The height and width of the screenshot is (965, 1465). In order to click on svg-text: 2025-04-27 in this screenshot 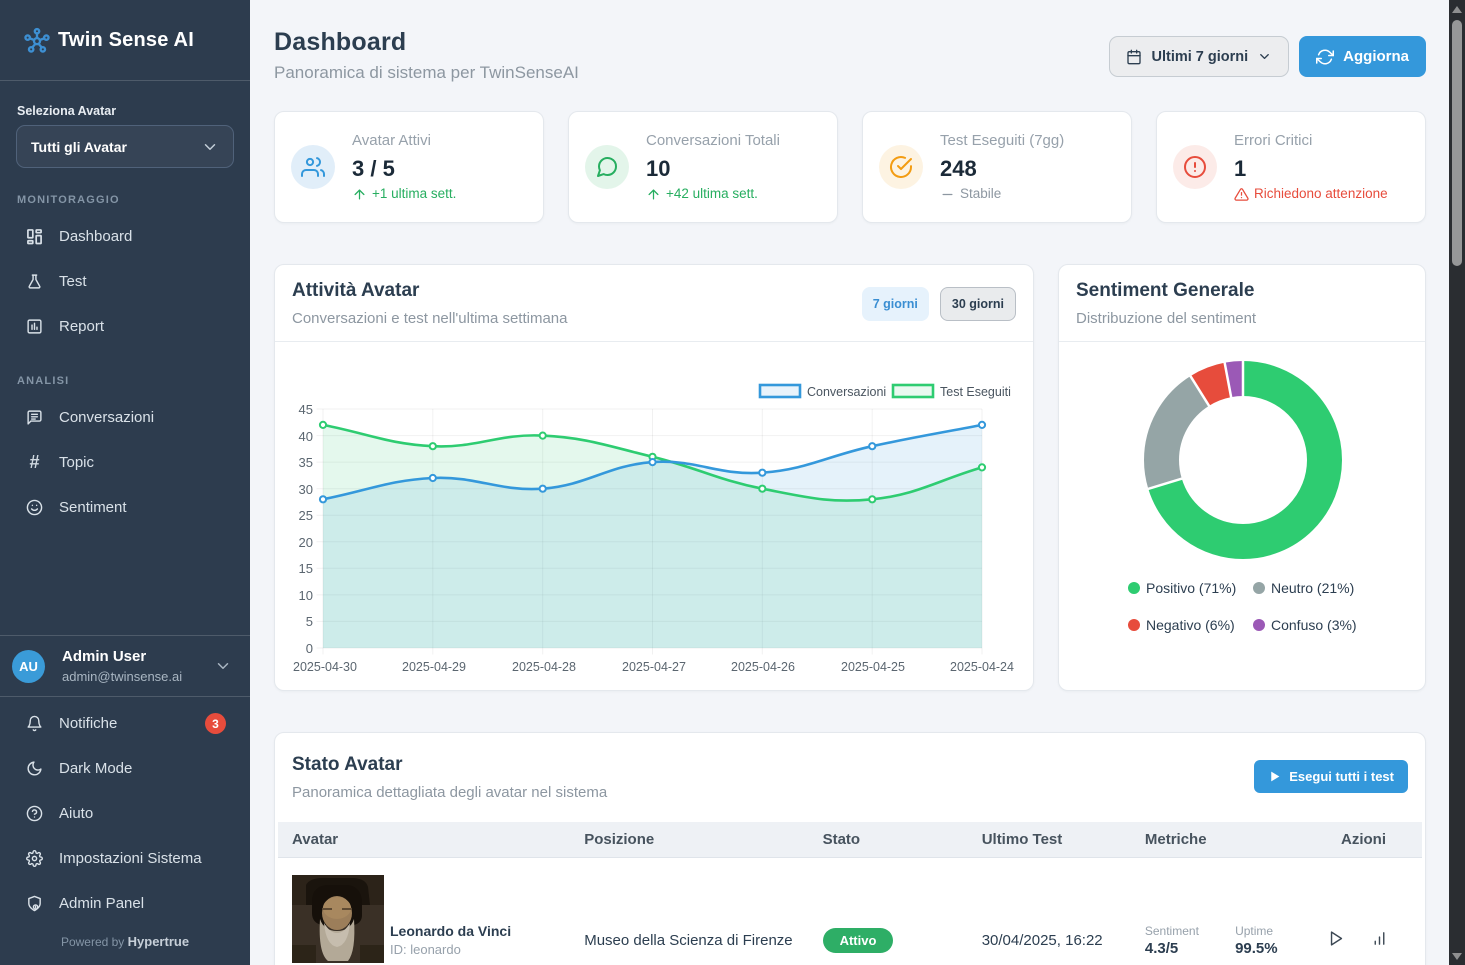, I will do `click(654, 667)`.